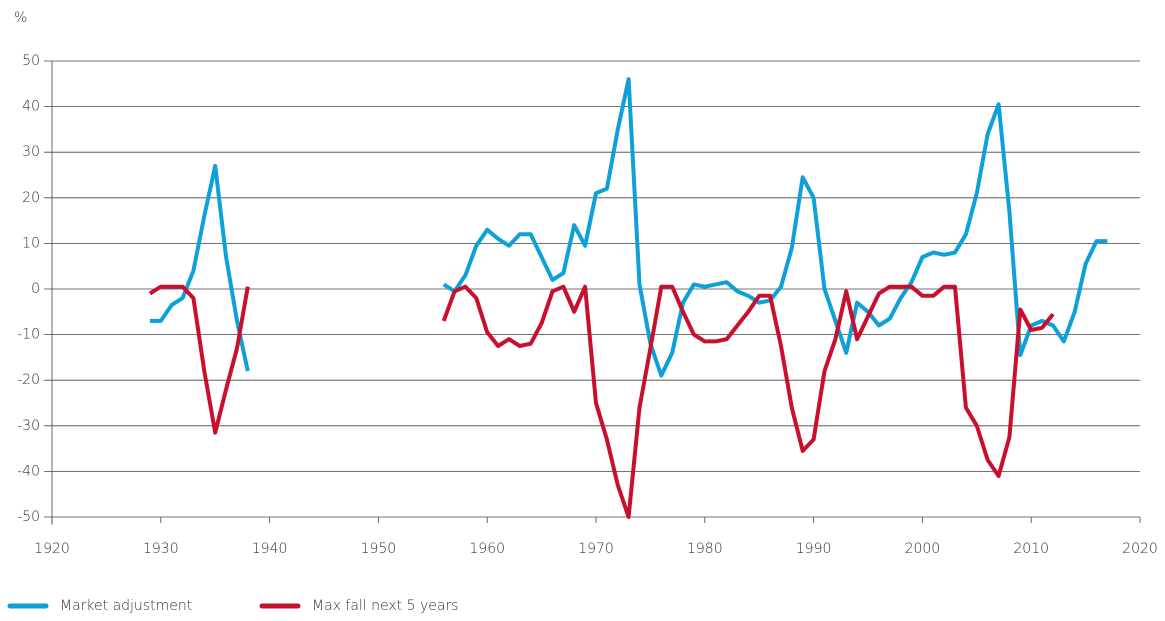  I want to click on x-tick-label: 2010, so click(1031, 549).